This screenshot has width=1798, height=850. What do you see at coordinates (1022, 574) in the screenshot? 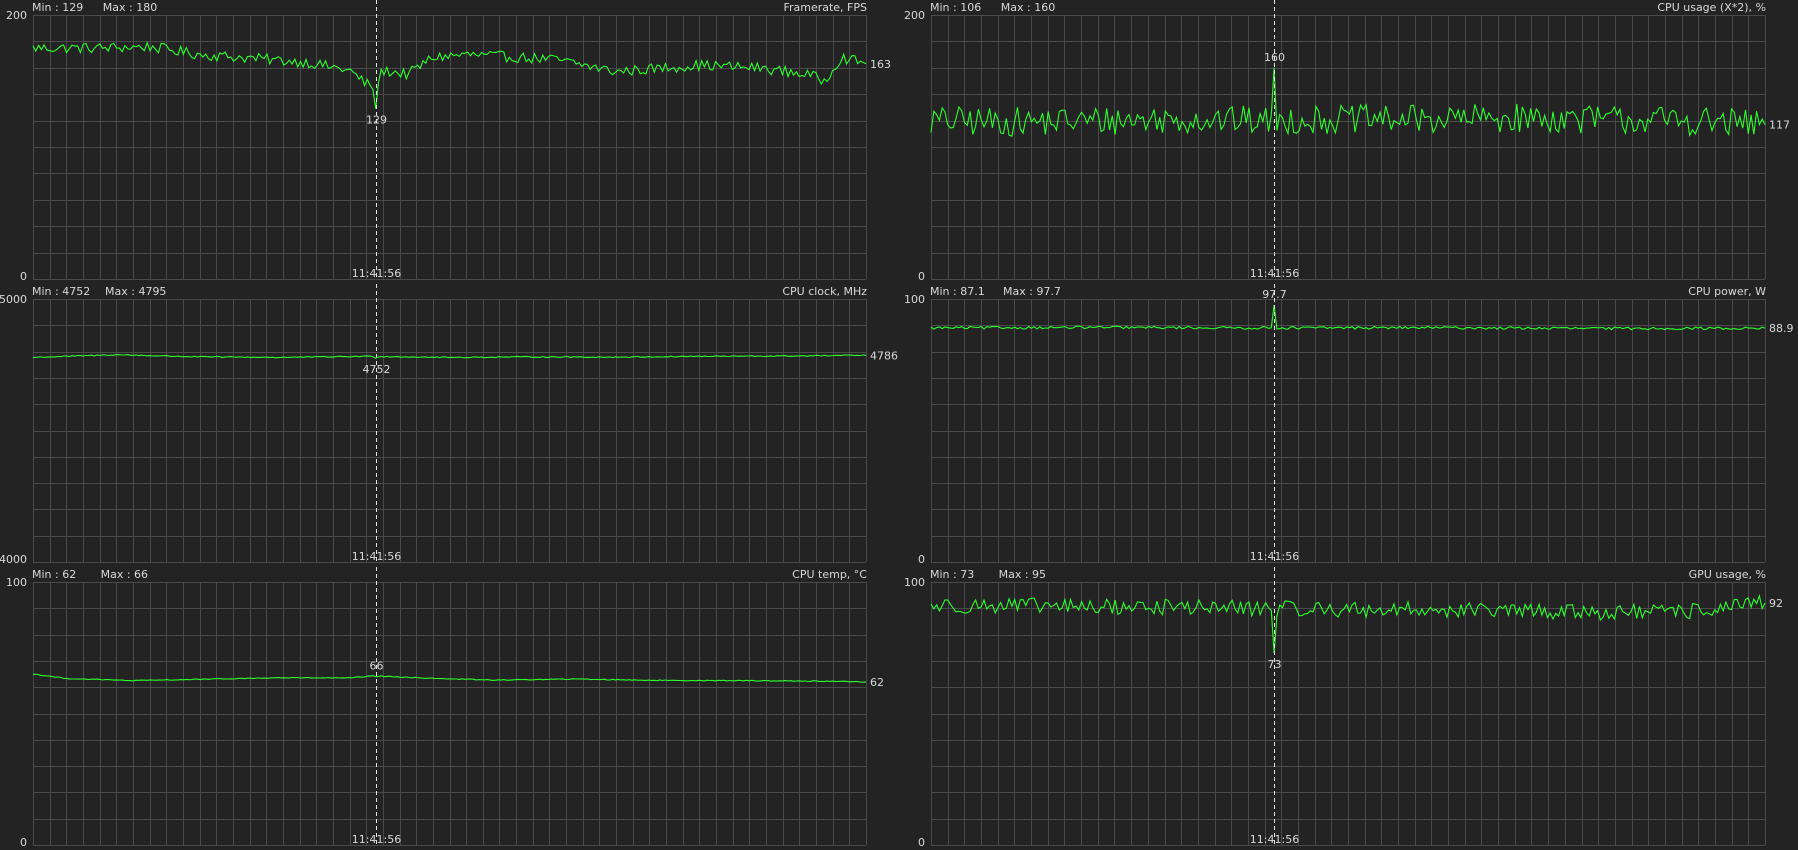
I see `max-label: Max : 95` at bounding box center [1022, 574].